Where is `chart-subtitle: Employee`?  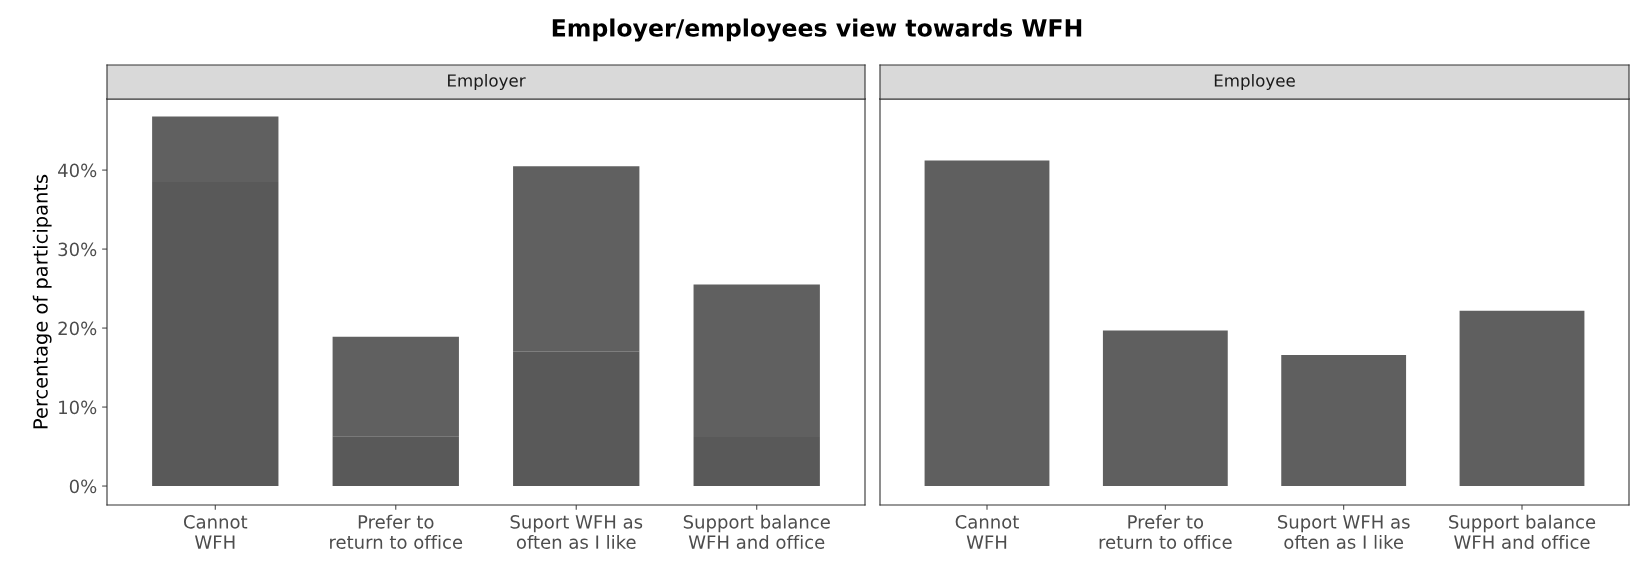
chart-subtitle: Employee is located at coordinates (1254, 82).